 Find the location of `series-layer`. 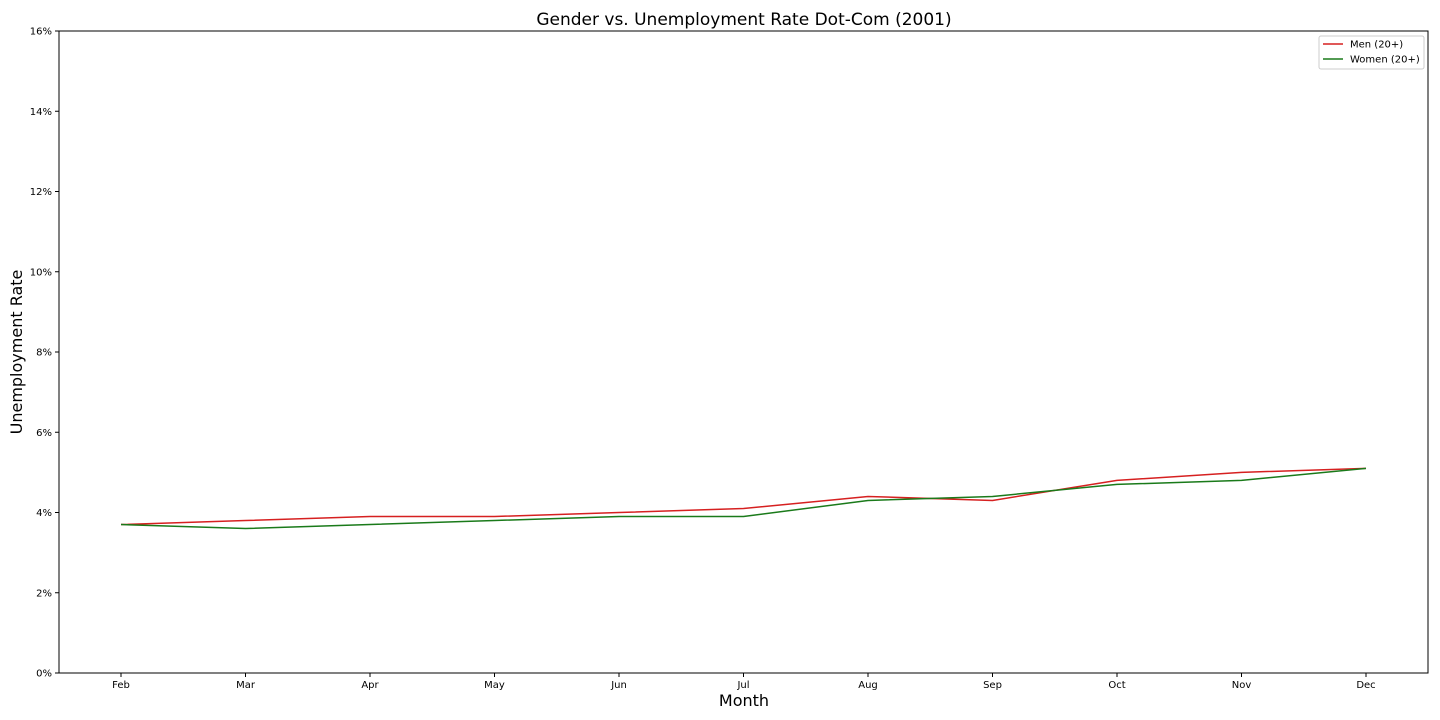

series-layer is located at coordinates (743, 498).